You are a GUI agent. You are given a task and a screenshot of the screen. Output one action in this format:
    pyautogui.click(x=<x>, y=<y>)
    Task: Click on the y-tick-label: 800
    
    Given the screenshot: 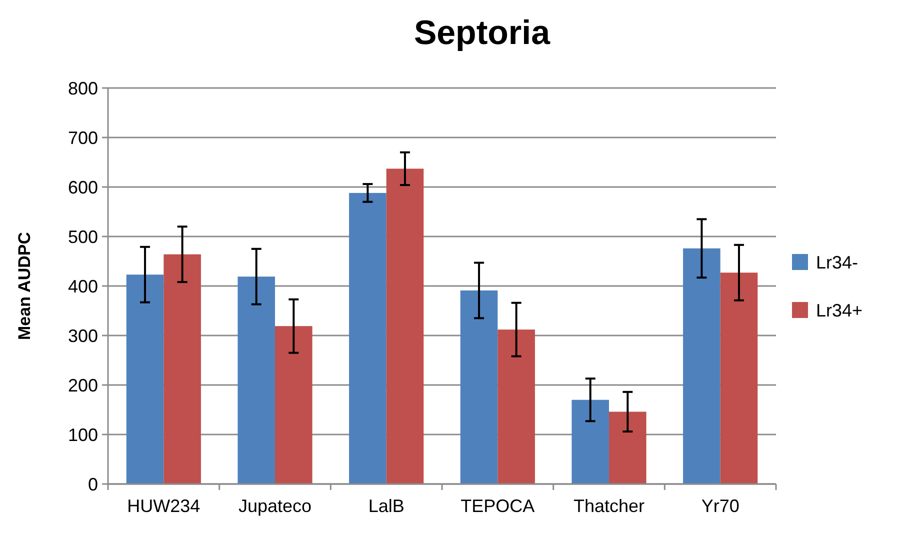 What is the action you would take?
    pyautogui.click(x=83, y=88)
    